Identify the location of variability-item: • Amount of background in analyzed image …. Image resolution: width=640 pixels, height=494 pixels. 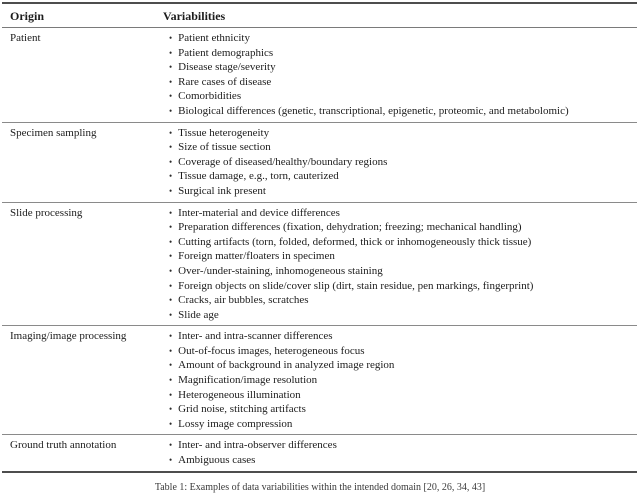
(403, 365).